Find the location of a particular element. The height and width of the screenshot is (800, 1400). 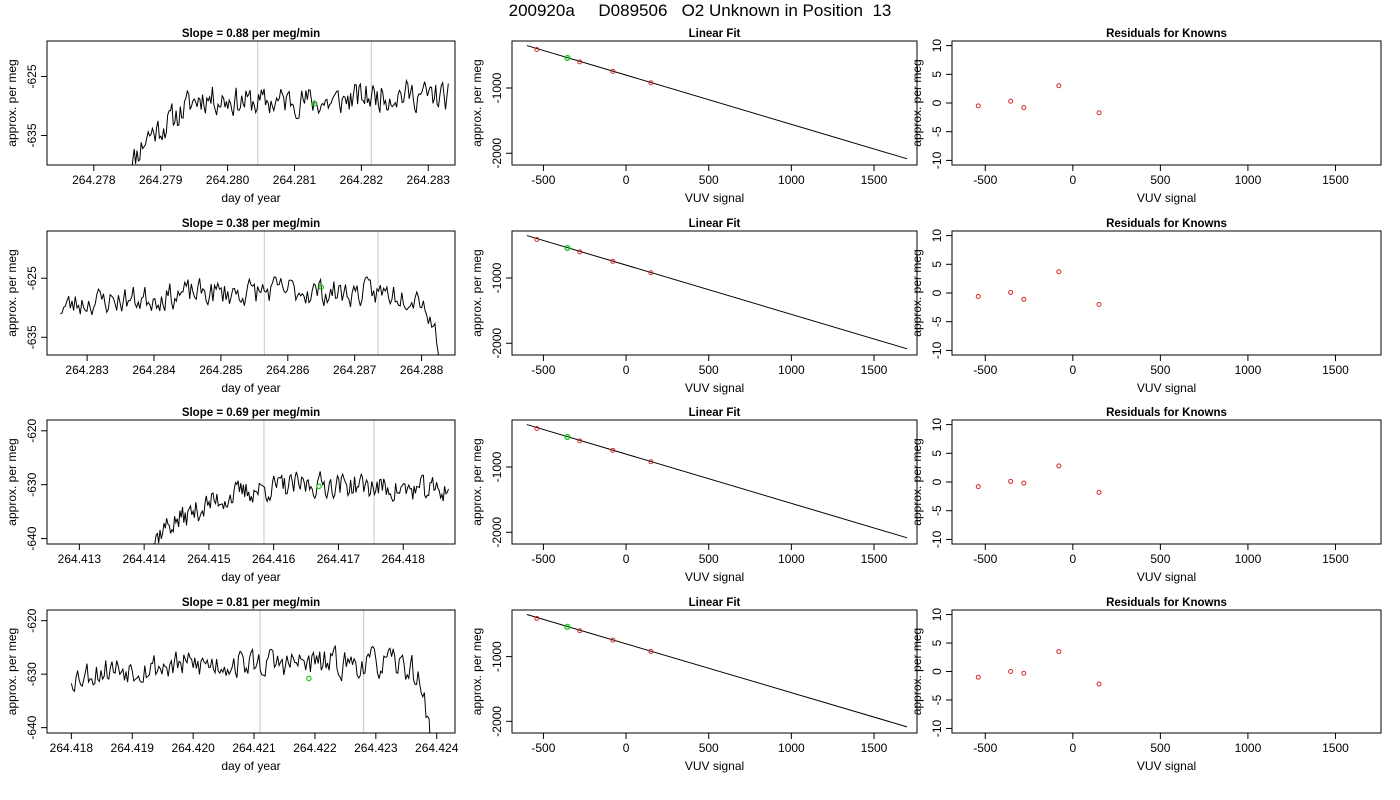

x-tick-label: 264.288 is located at coordinates (422, 370).